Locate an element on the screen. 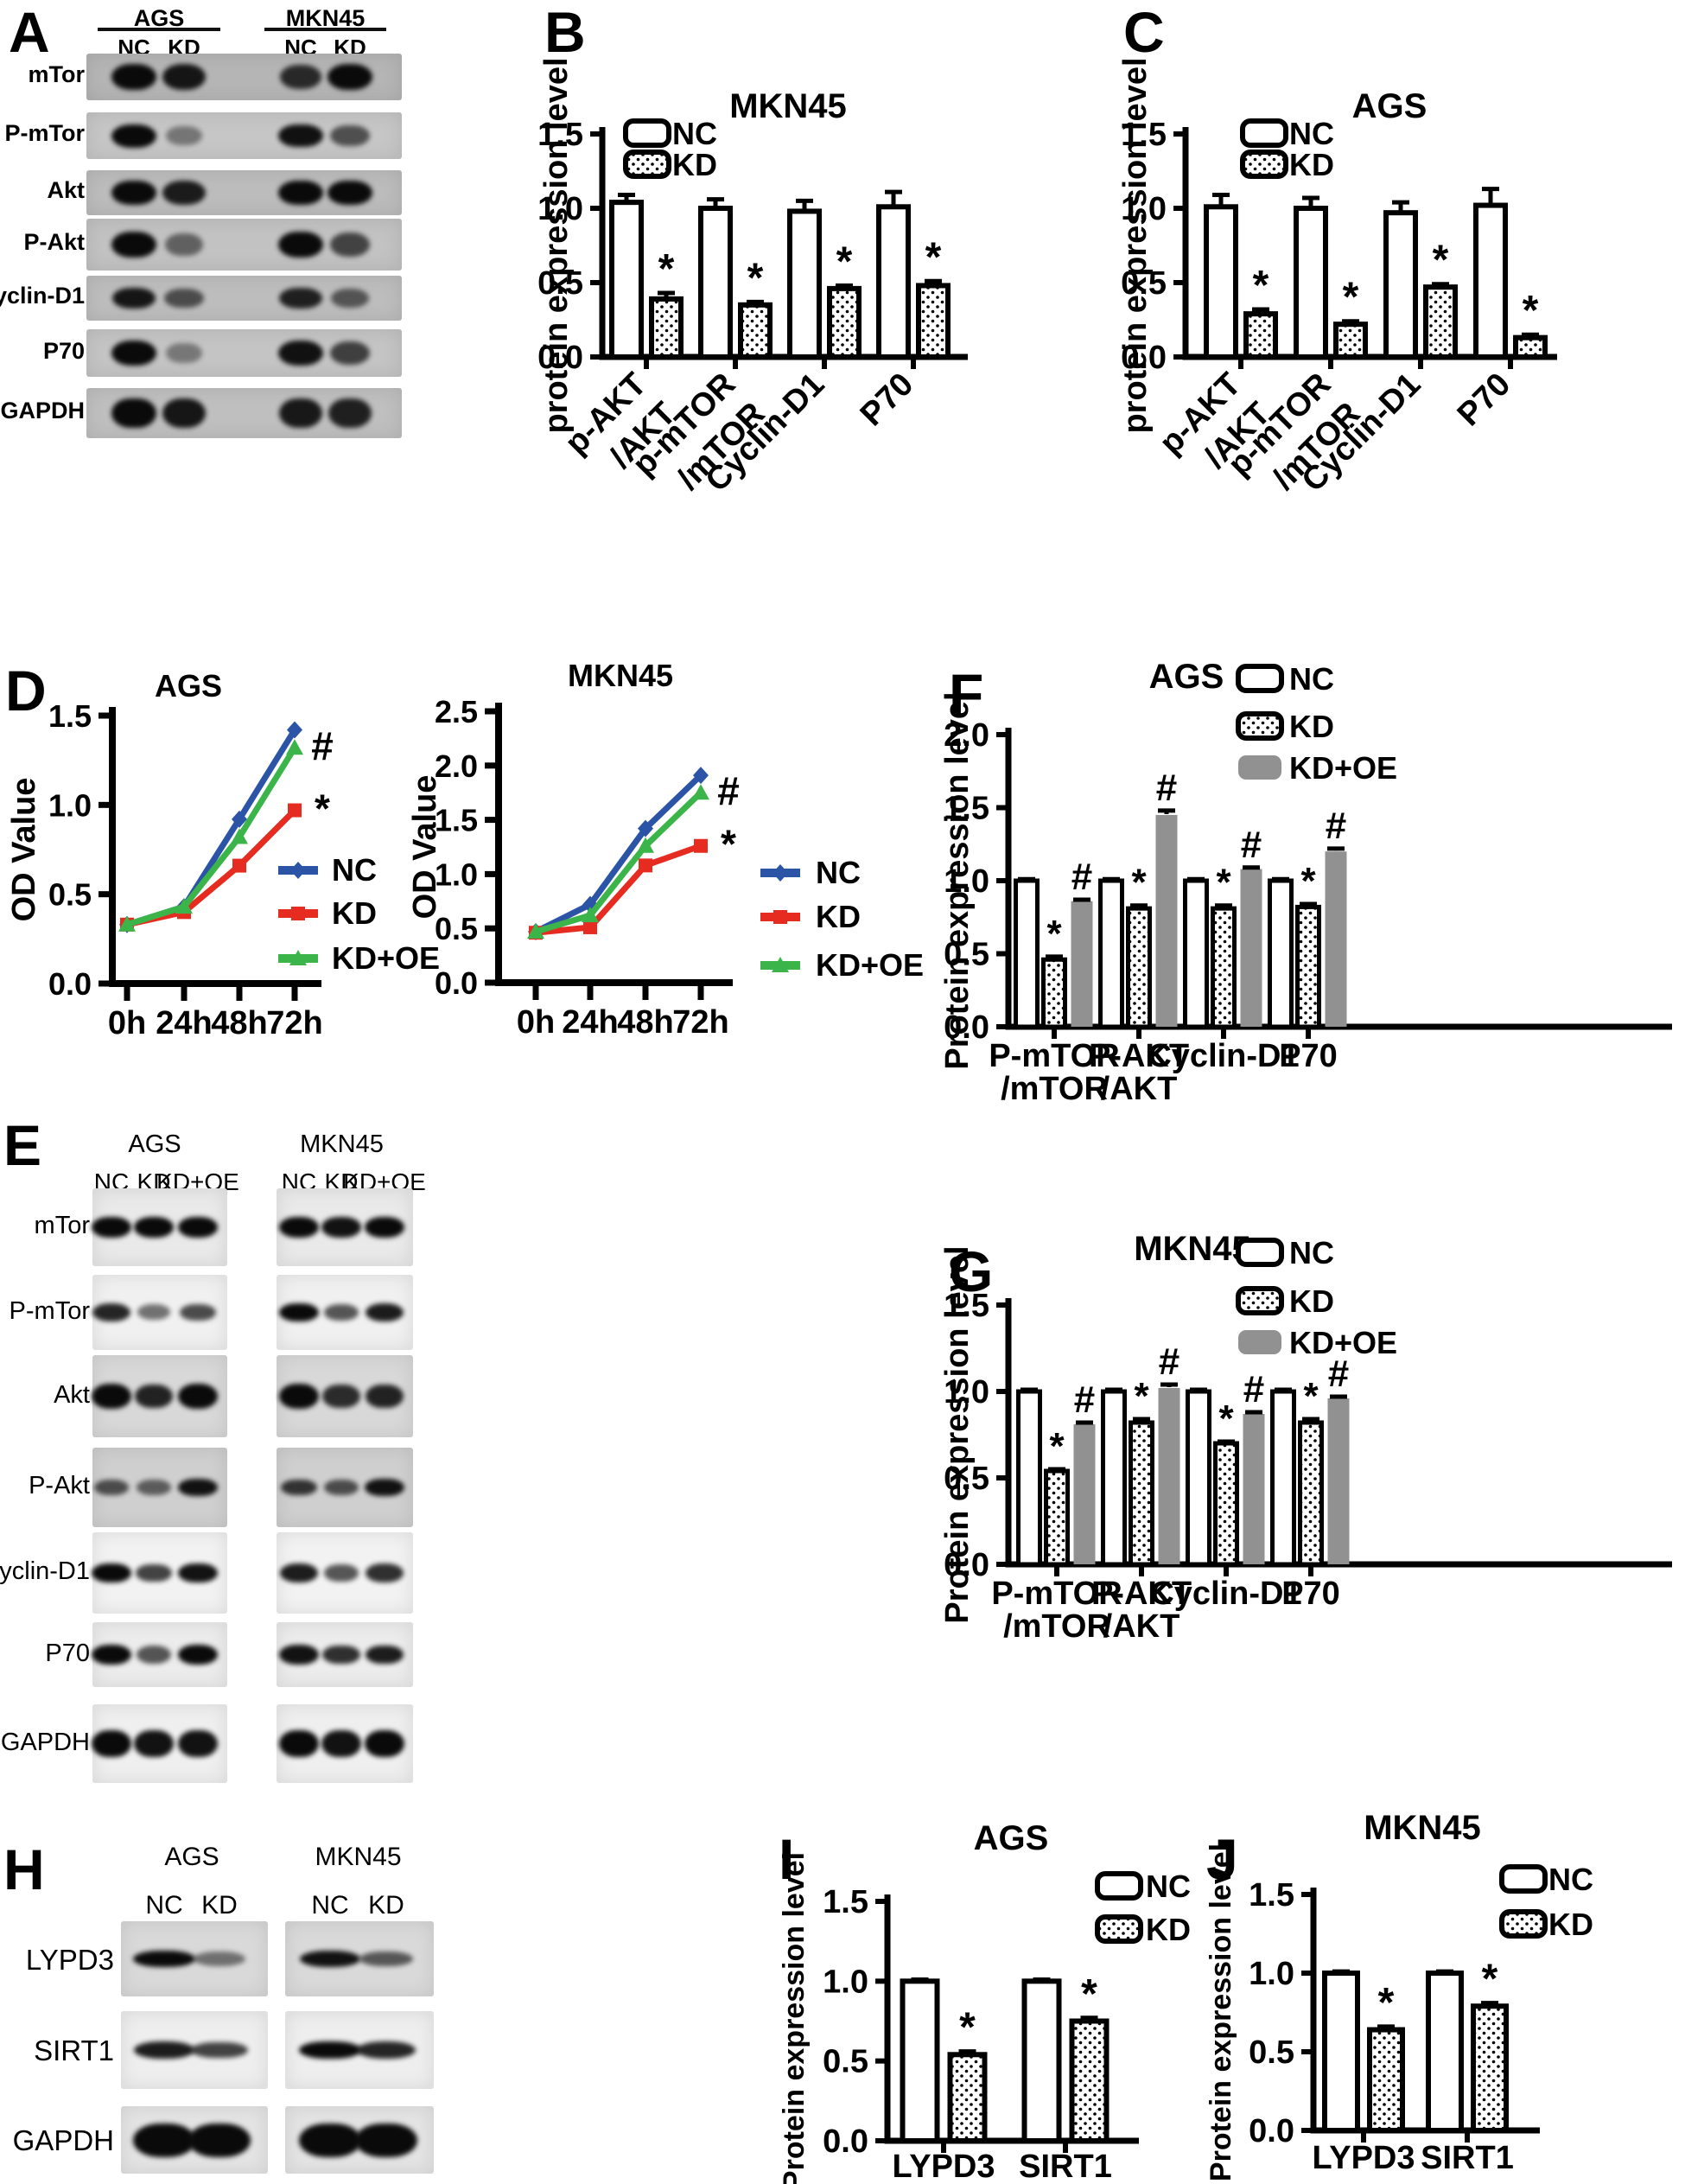 This screenshot has width=1685, height=2184. panel-letter-i: I is located at coordinates (787, 1859).